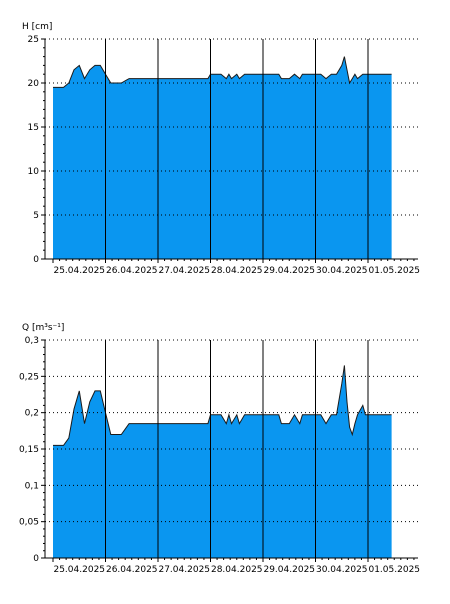  I want to click on y-tick-label: 0,2, so click(32, 414).